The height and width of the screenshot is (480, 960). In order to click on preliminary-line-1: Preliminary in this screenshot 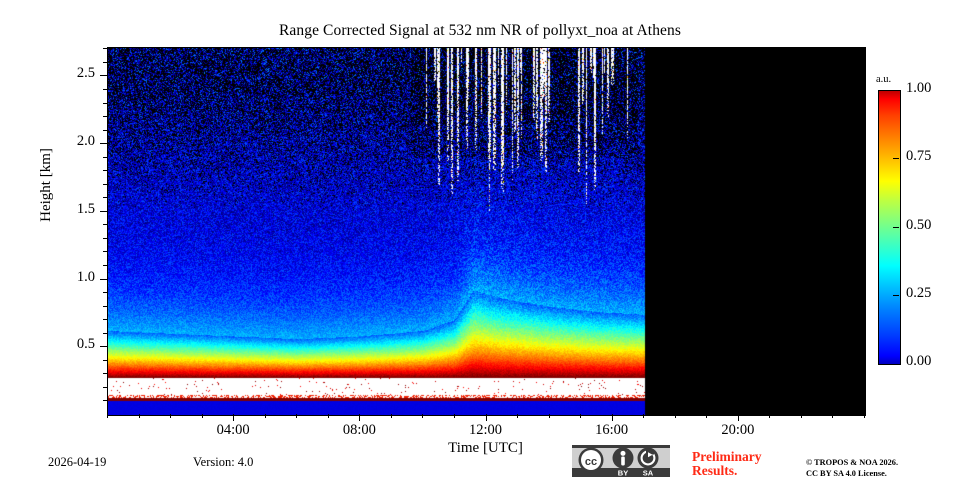, I will do `click(727, 456)`.